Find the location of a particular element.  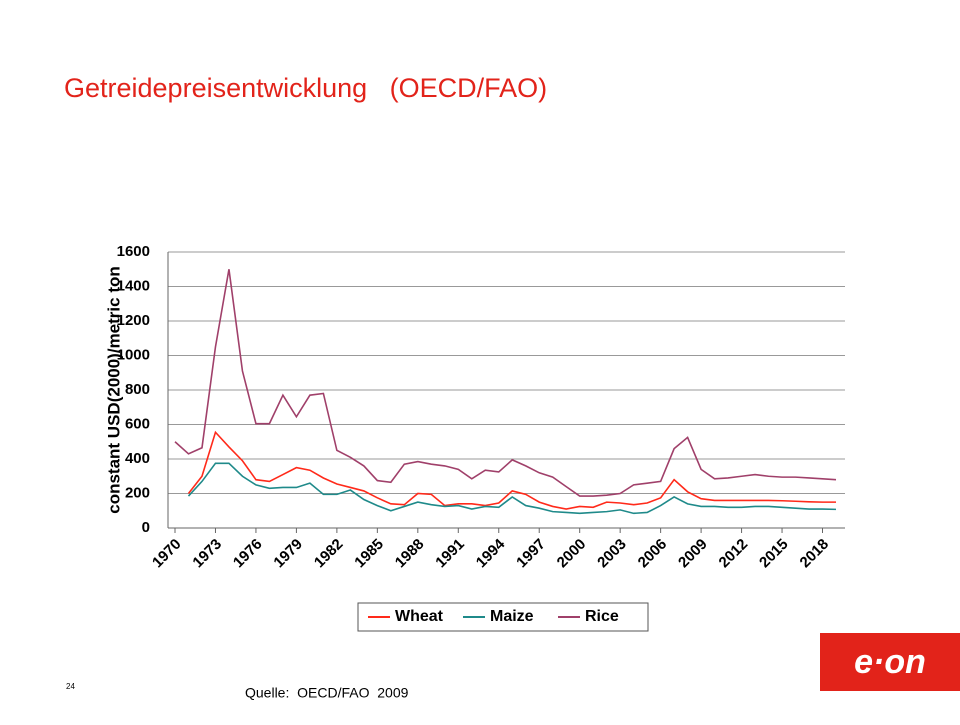

legend-label: Maize is located at coordinates (512, 616).